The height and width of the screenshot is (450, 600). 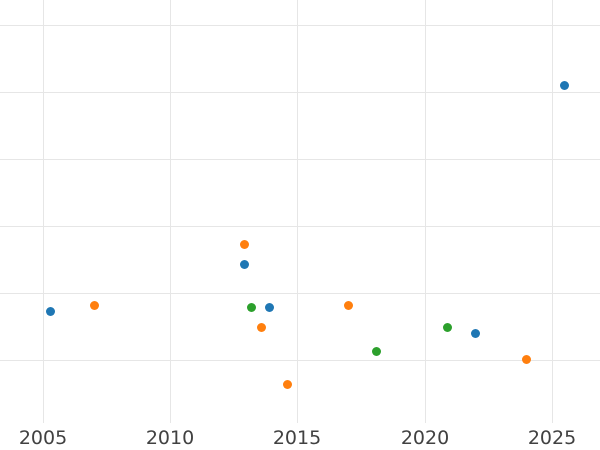 What do you see at coordinates (43, 438) in the screenshot?
I see `x-tick-label: 2005` at bounding box center [43, 438].